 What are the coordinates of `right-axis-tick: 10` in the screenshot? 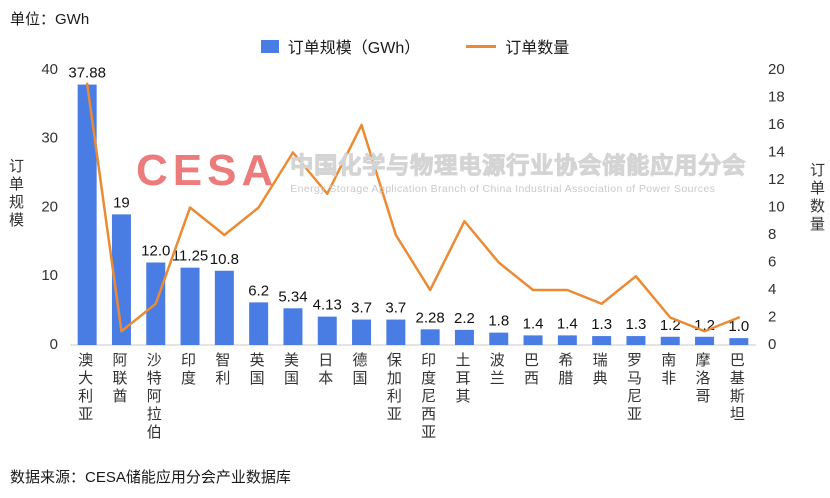 It's located at (776, 206).